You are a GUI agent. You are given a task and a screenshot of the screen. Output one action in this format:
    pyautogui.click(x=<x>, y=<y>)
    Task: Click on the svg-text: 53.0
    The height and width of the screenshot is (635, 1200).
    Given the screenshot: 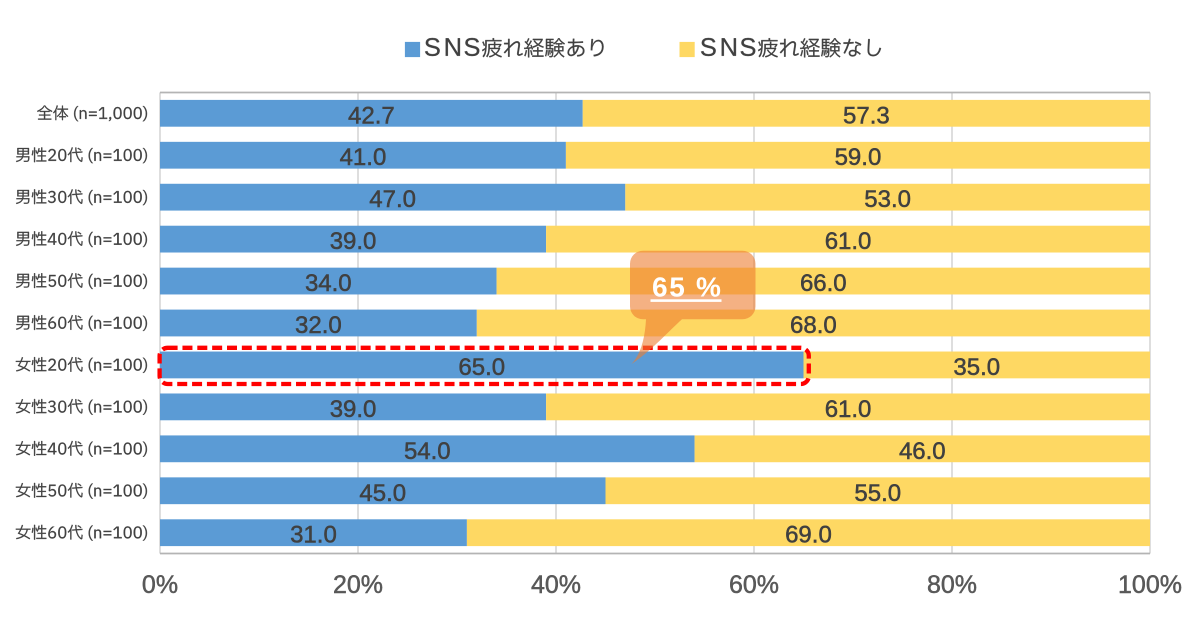 What is the action you would take?
    pyautogui.click(x=887, y=199)
    